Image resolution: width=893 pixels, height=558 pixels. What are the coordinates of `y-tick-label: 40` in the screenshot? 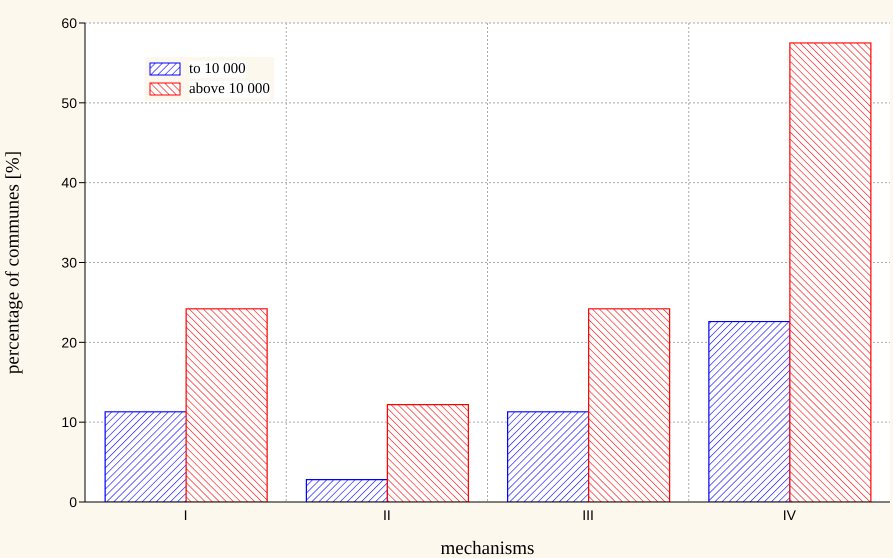 It's located at (69, 182).